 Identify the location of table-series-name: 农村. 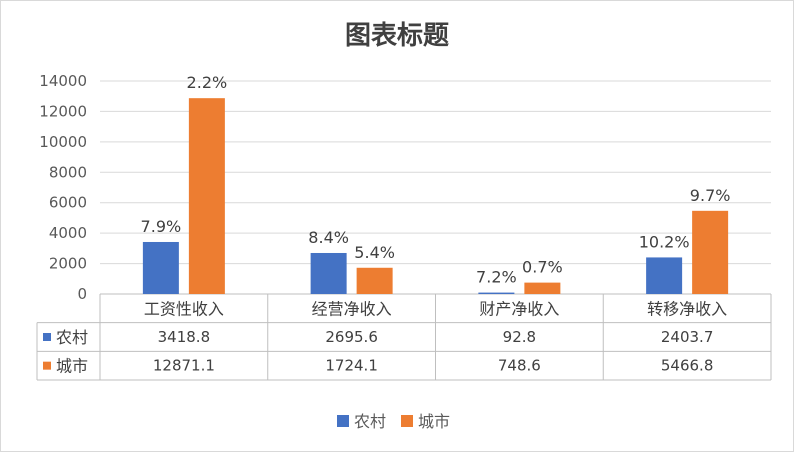
(72, 337).